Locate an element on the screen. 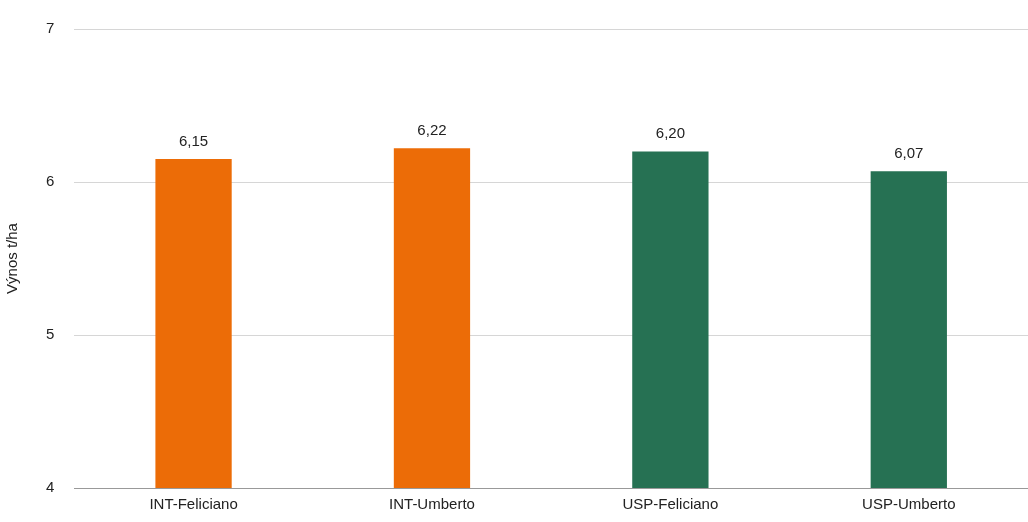 This screenshot has height=522, width=1028. data-label: 6,22 is located at coordinates (432, 129).